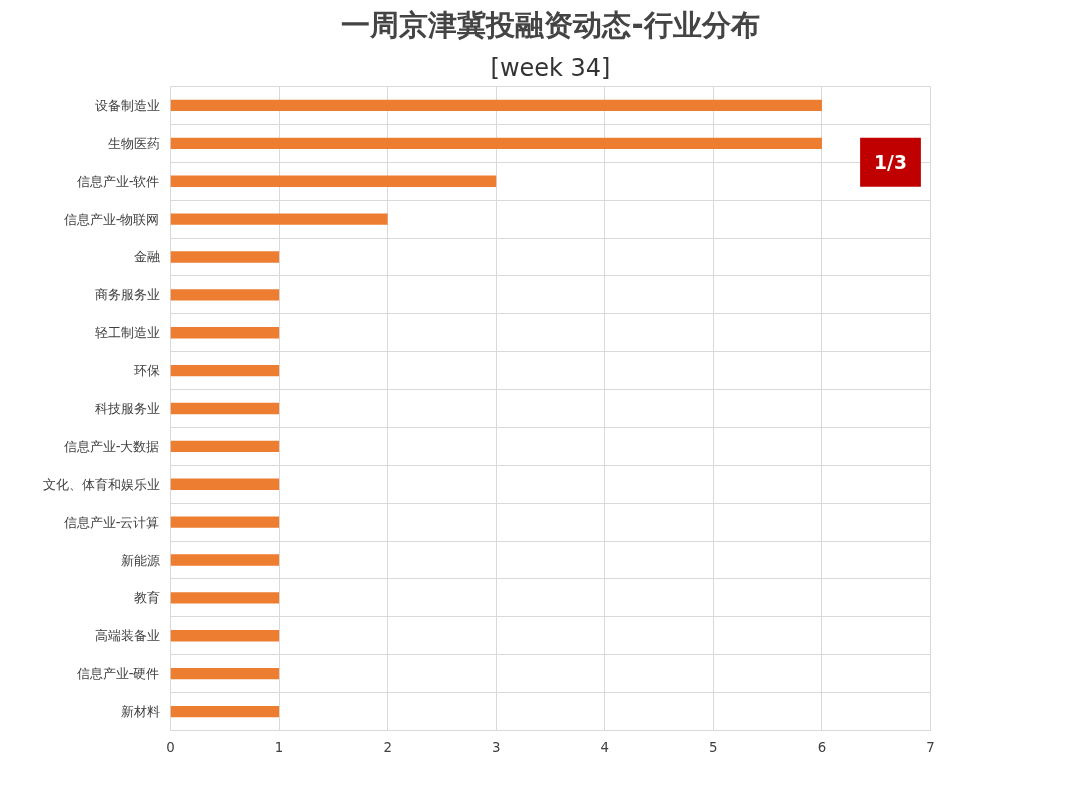 This screenshot has width=1080, height=810. I want to click on x-tick-label: 6, so click(822, 747).